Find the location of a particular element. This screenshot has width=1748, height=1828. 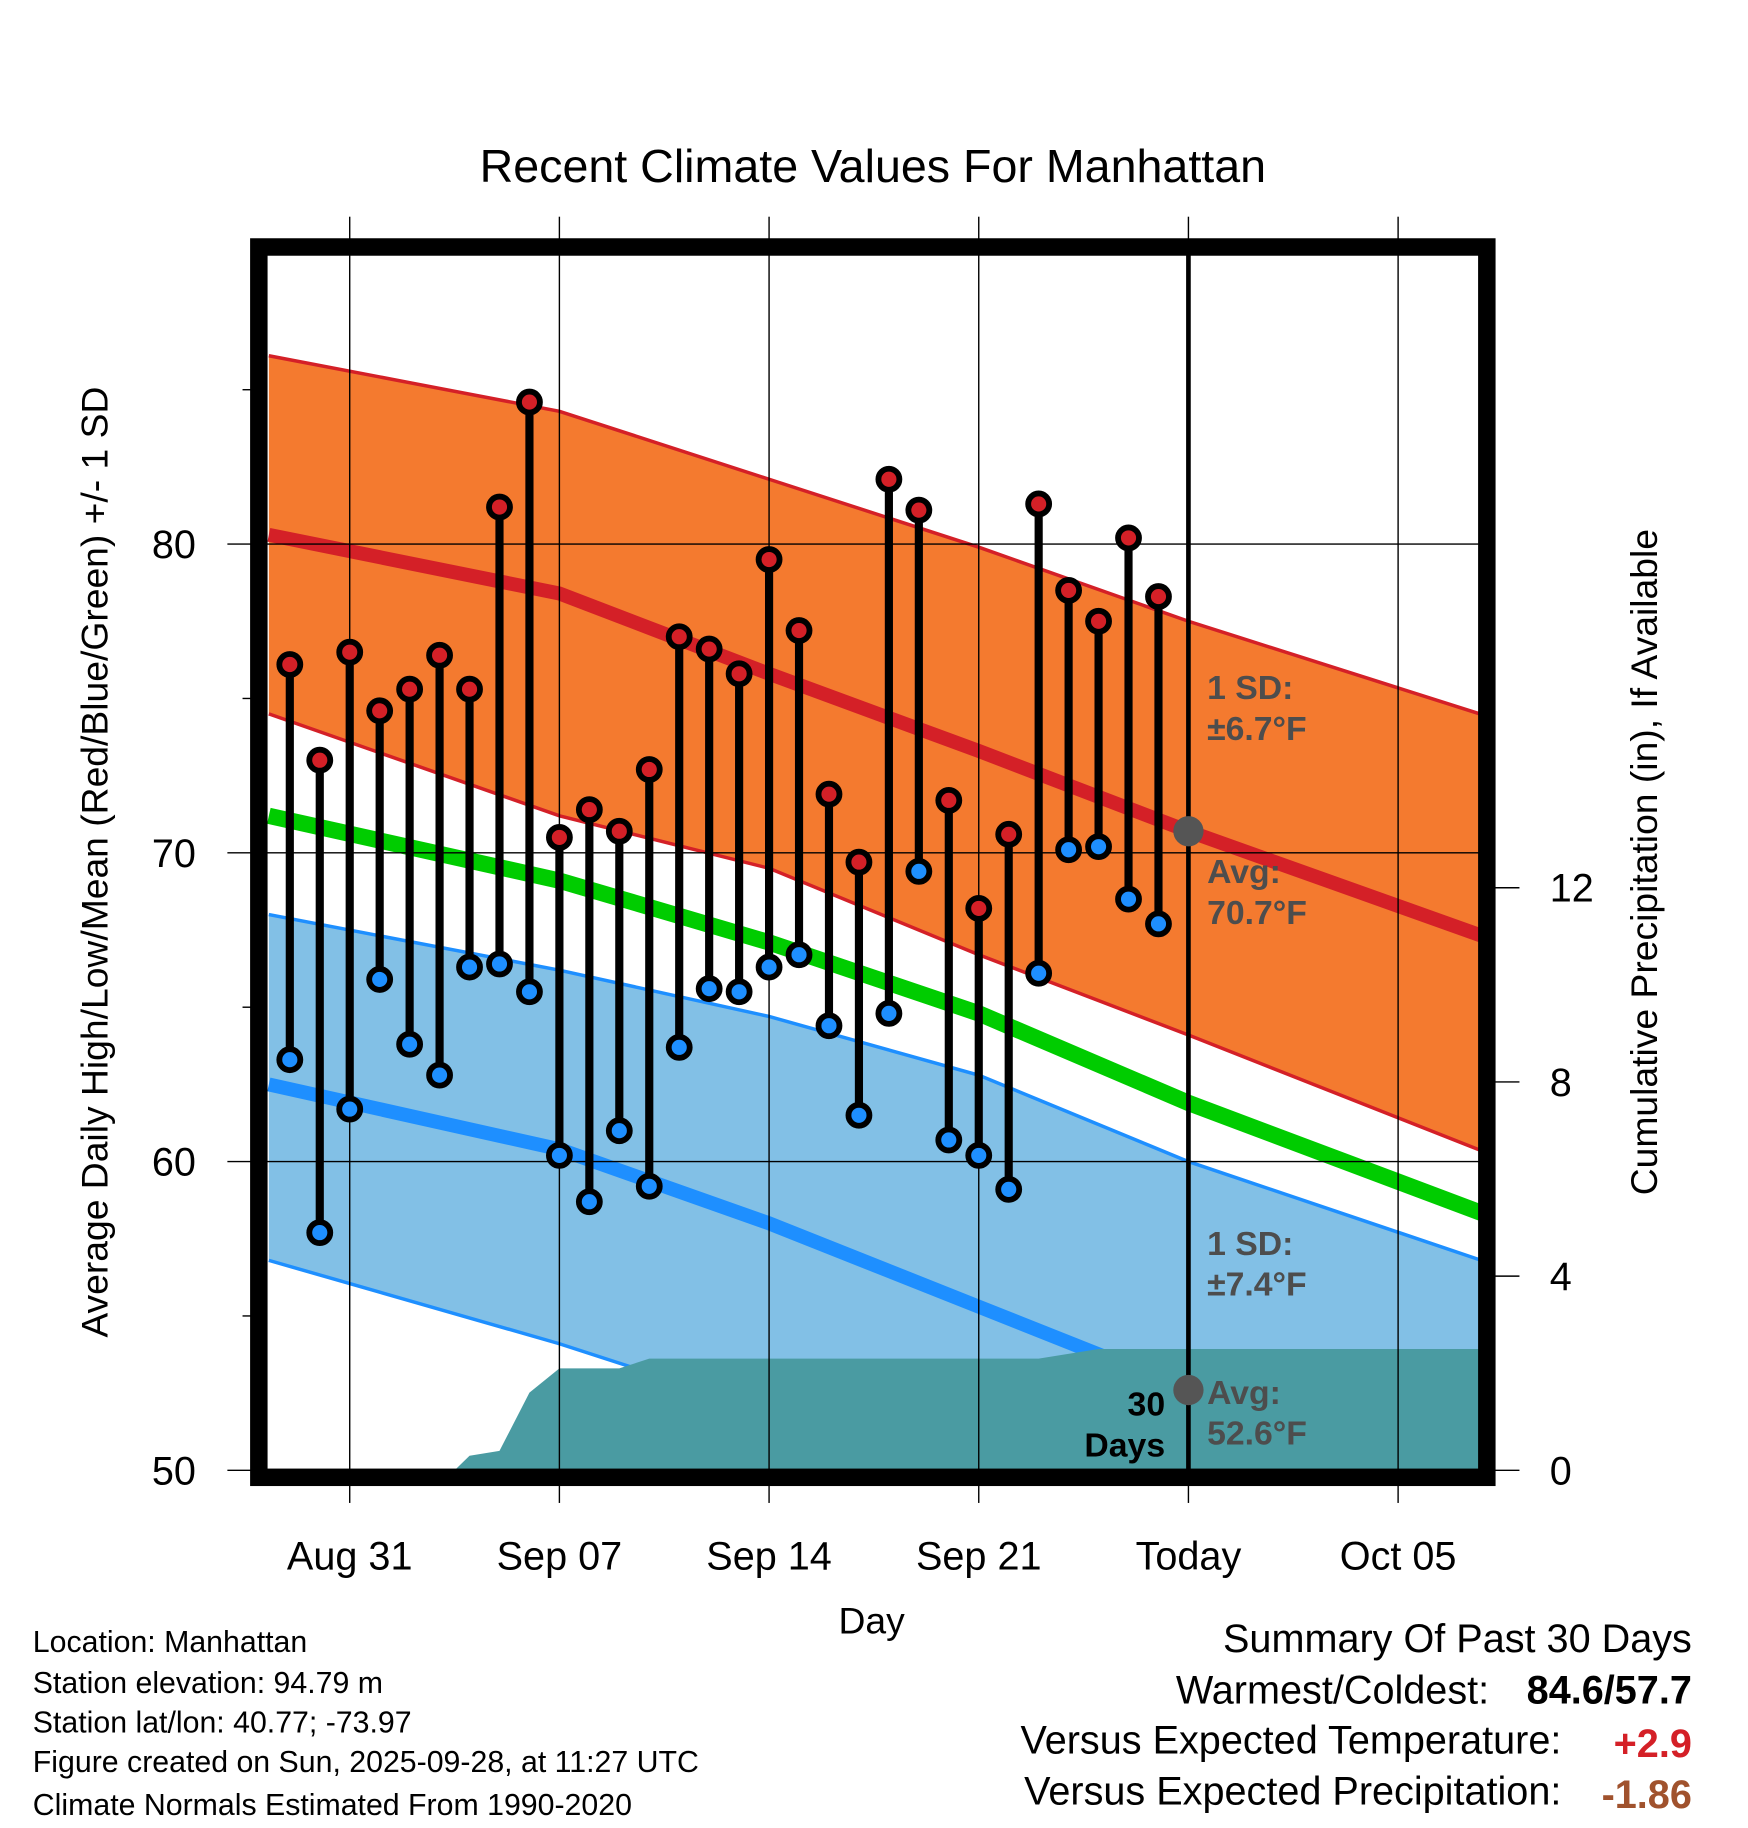

footer-location: Location: Manhattan is located at coordinates (170, 1642).